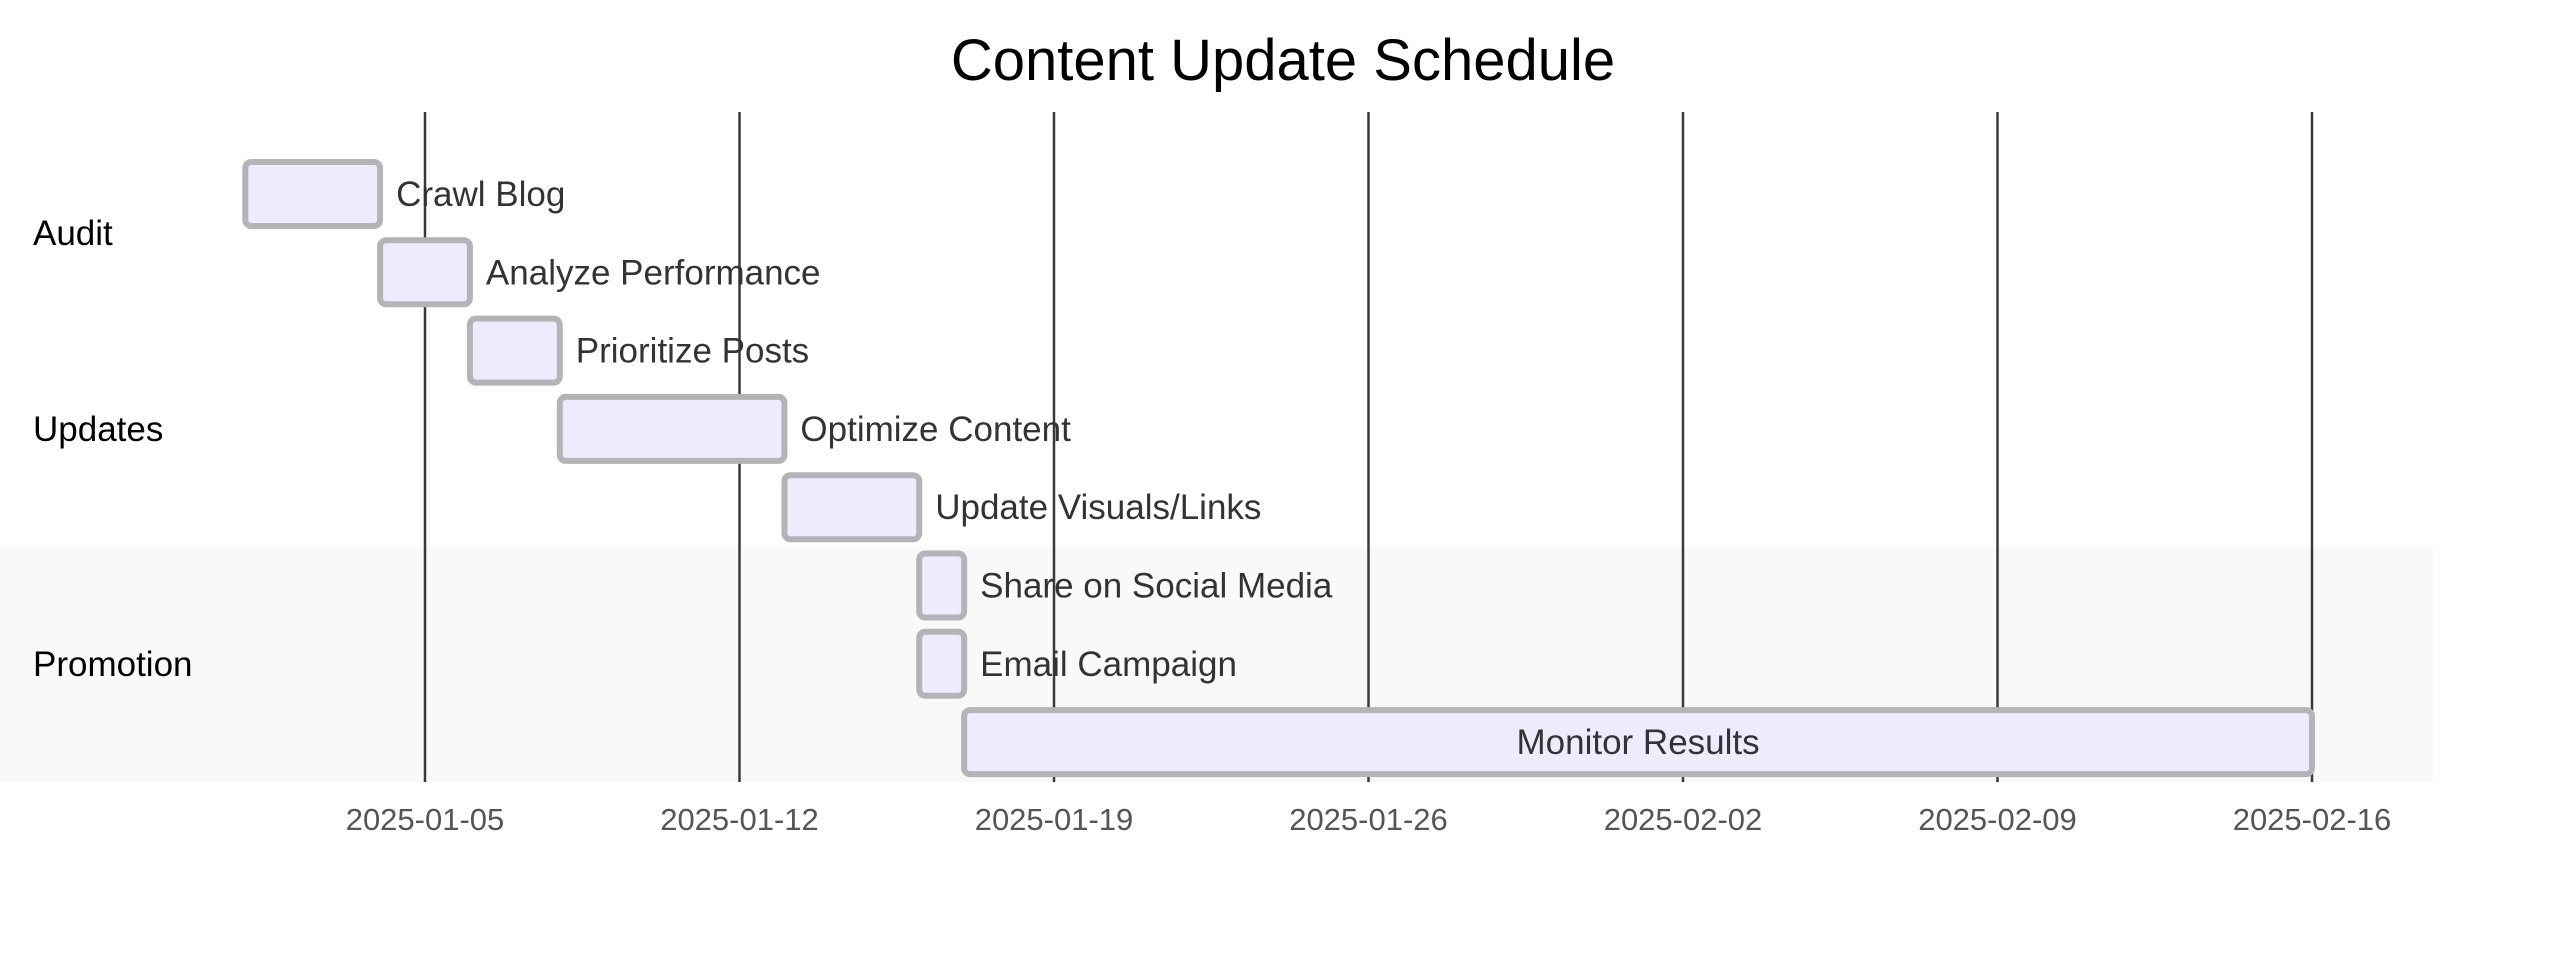  I want to click on x-tick-label: 2025-01-19, so click(1054, 819).